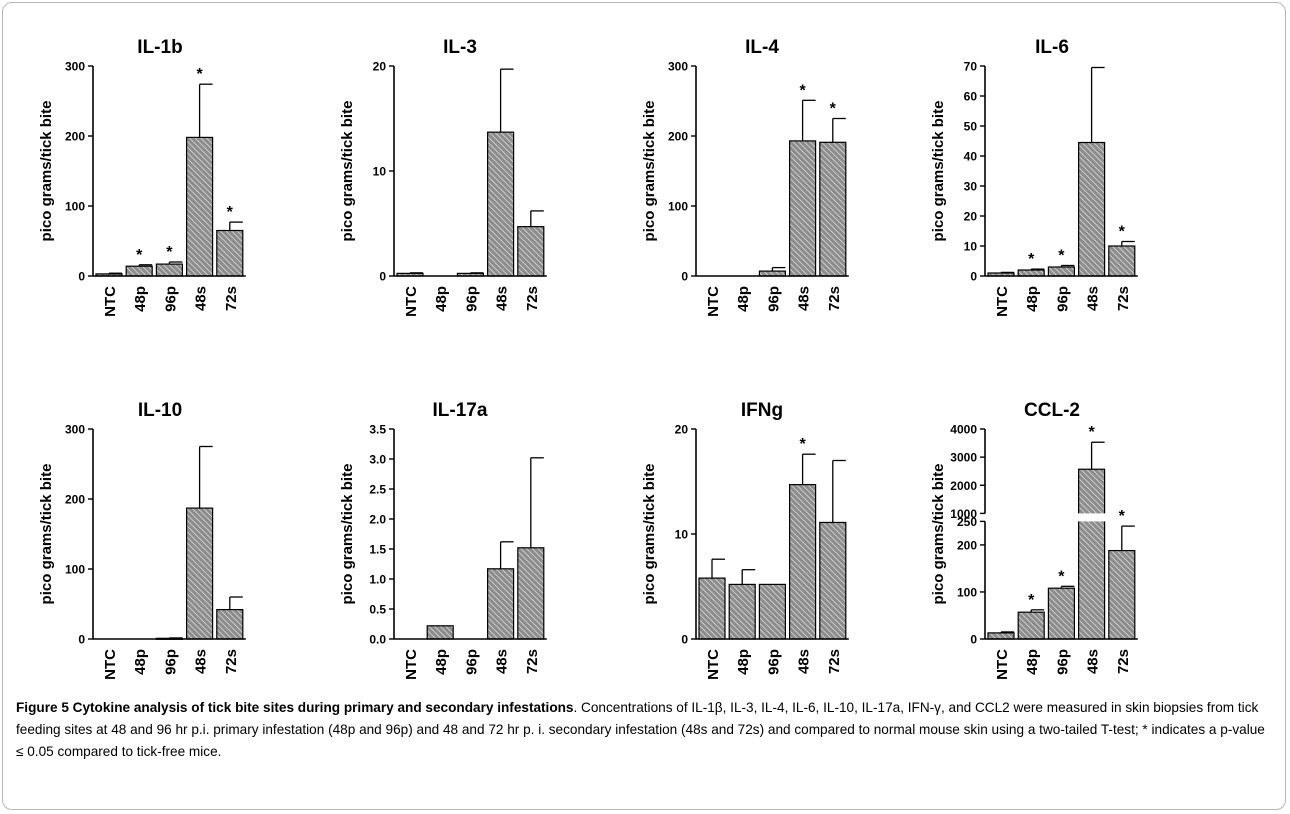 The image size is (1290, 814). Describe the element at coordinates (971, 127) in the screenshot. I see `y-tick-label: 50` at that location.